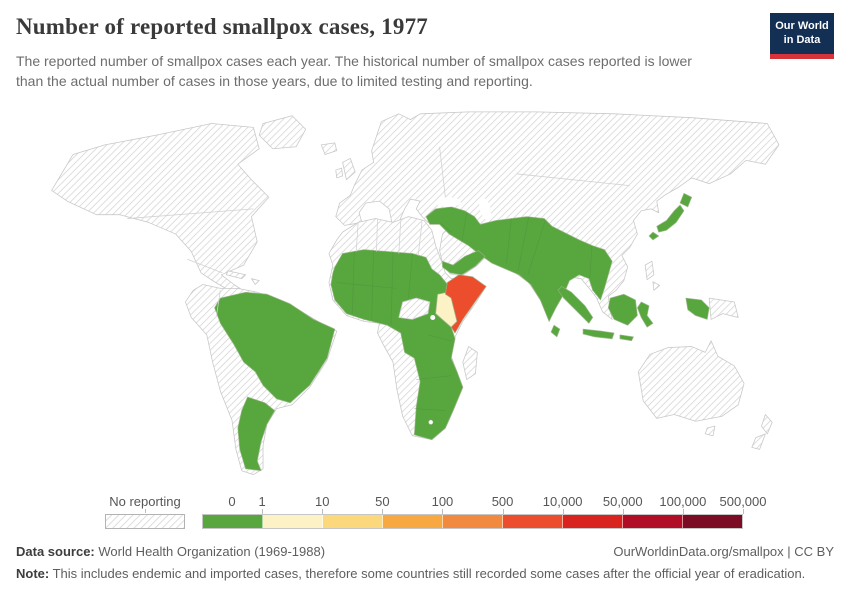 The height and width of the screenshot is (600, 850). What do you see at coordinates (329, 148) in the screenshot?
I see `region-iceland` at bounding box center [329, 148].